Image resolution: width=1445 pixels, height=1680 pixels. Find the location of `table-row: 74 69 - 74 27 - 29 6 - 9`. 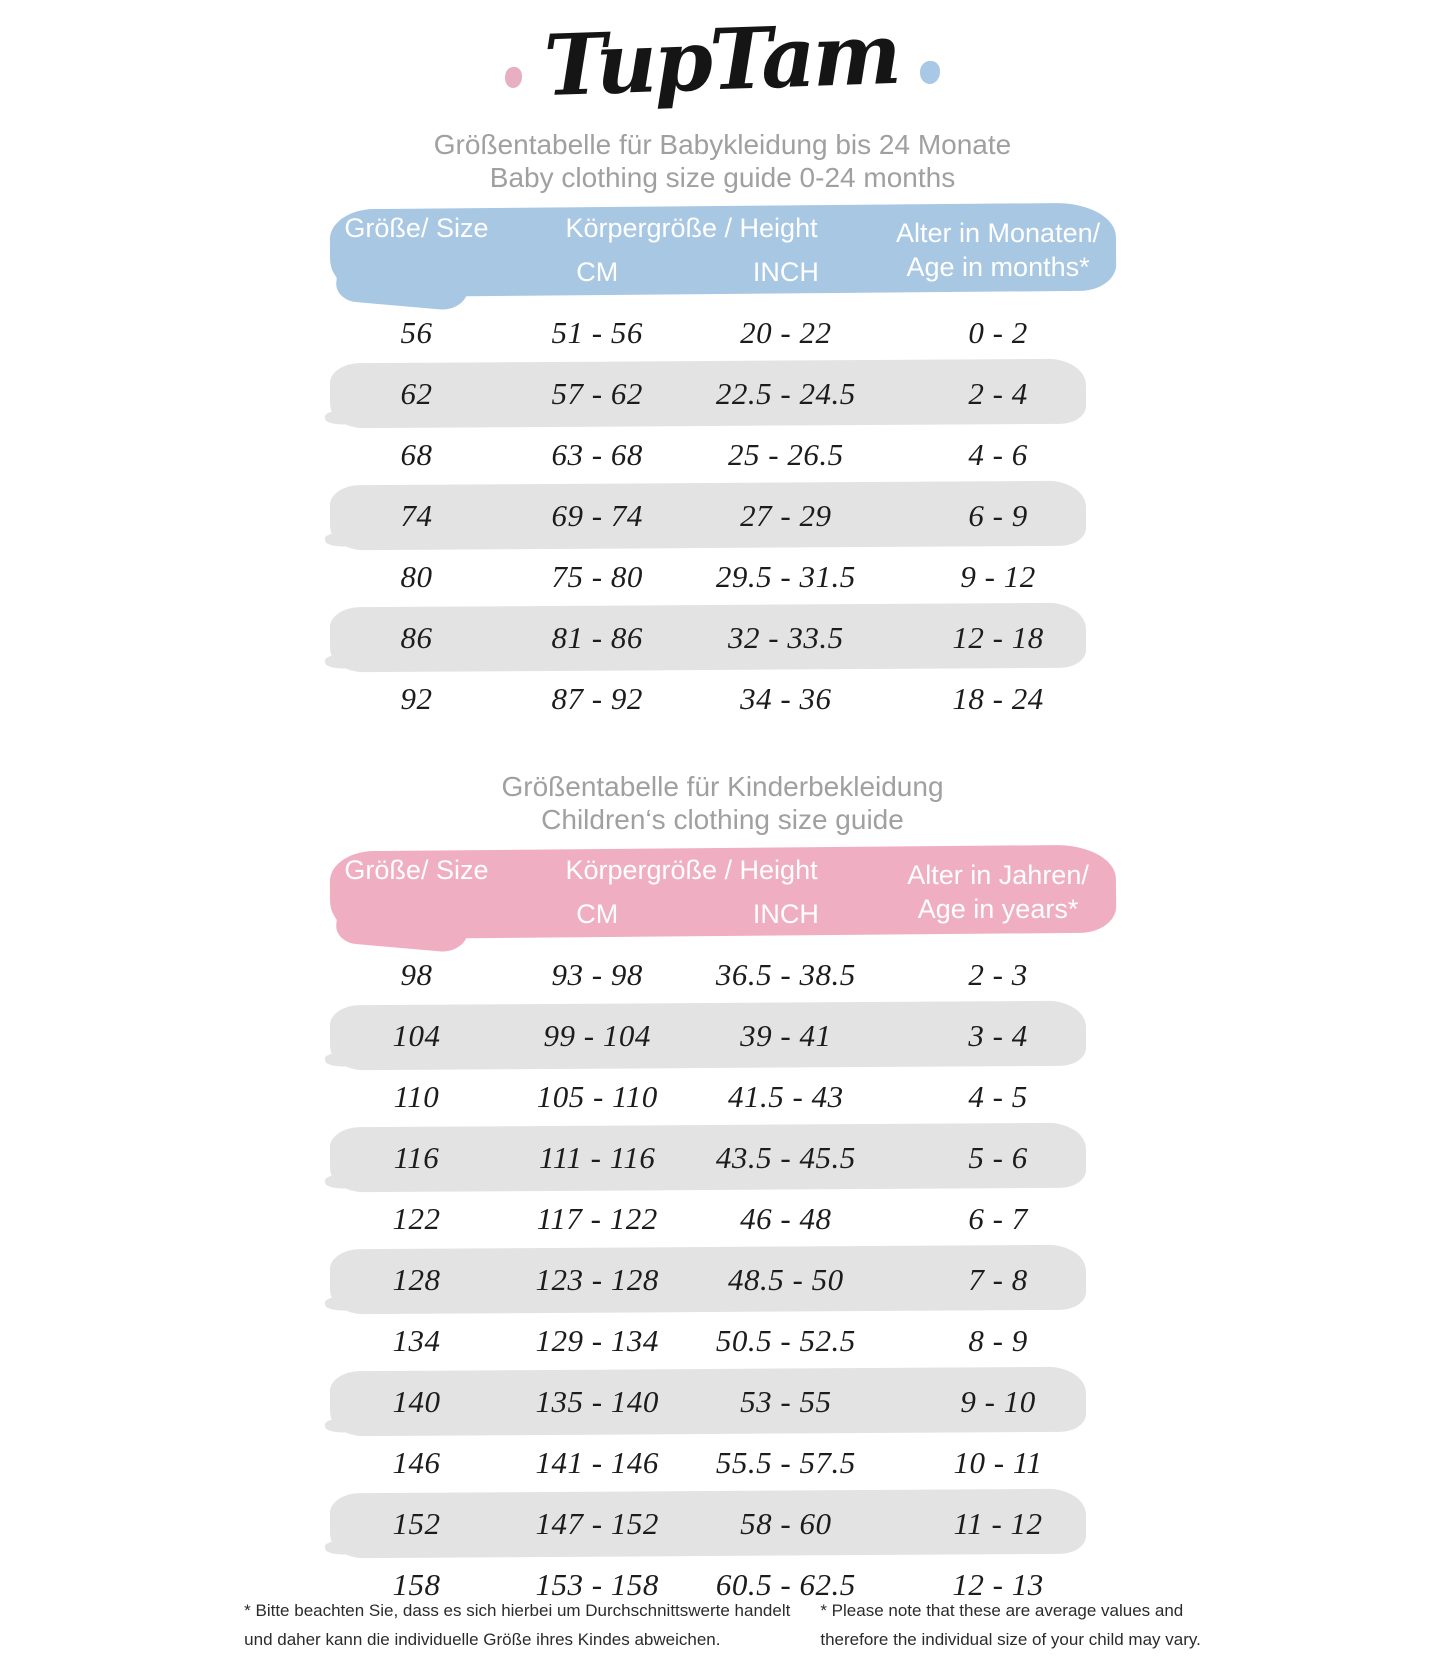

table-row: 74 69 - 74 27 - 29 6 - 9 is located at coordinates (723, 515).